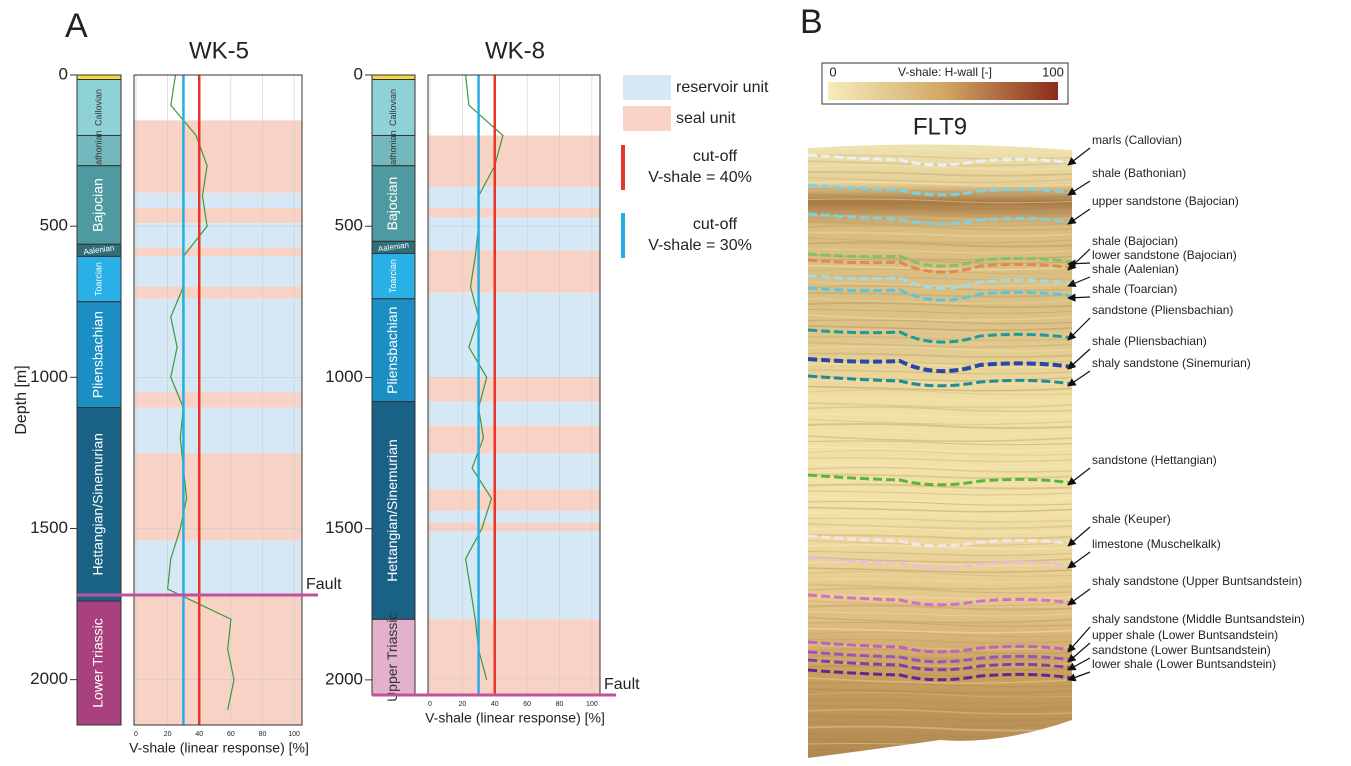 Image resolution: width=1351 pixels, height=766 pixels. I want to click on horizon-label: sandstone (Lower Buntsandstein), so click(1181, 650).